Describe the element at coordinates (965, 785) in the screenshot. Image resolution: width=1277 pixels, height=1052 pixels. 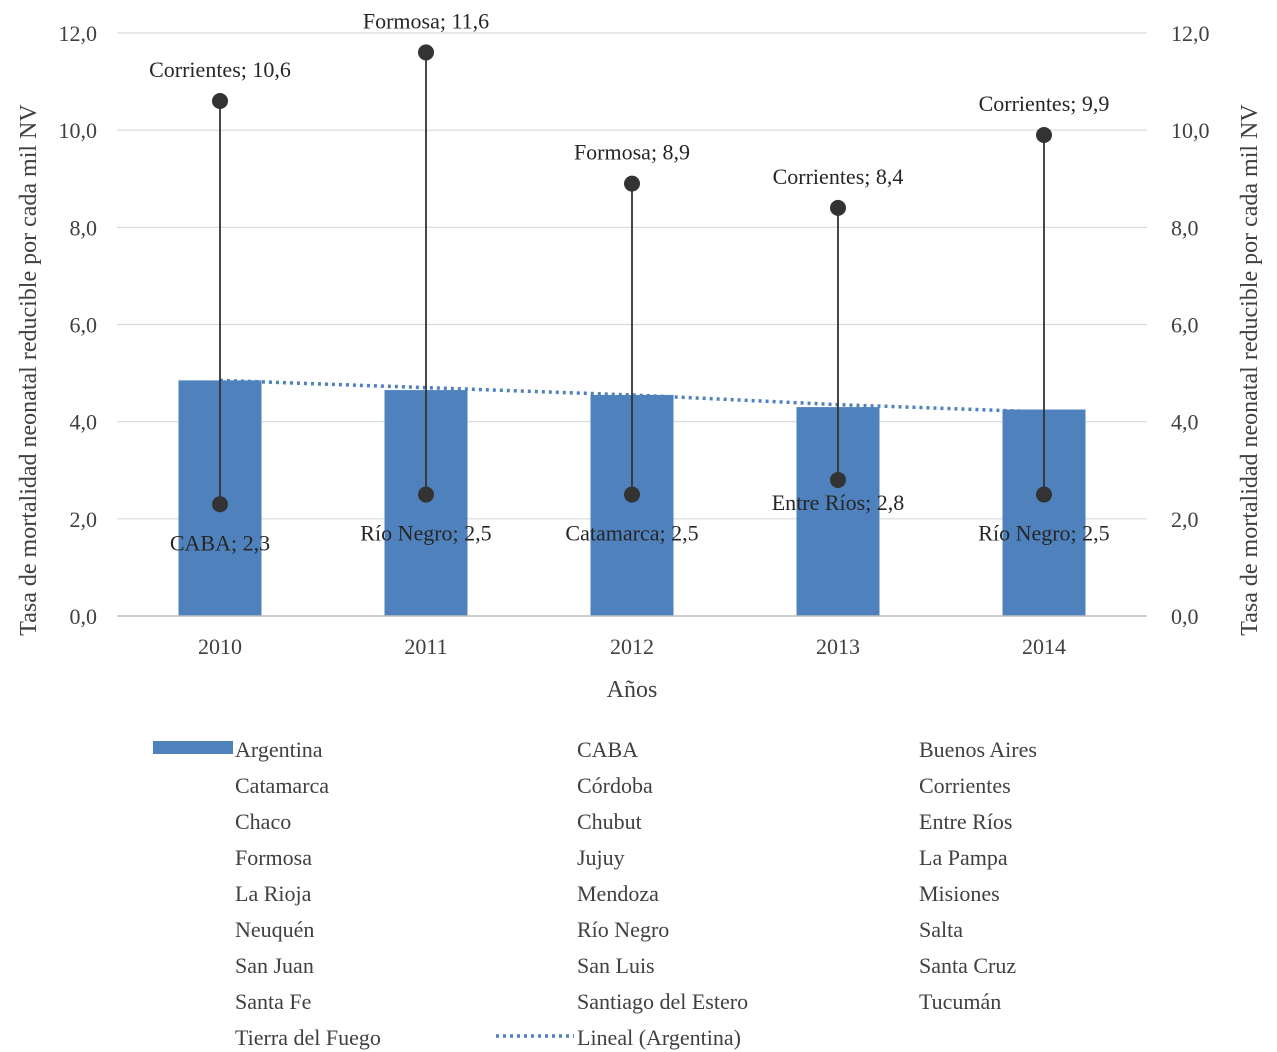
I see `legend-label: Corrientes` at that location.